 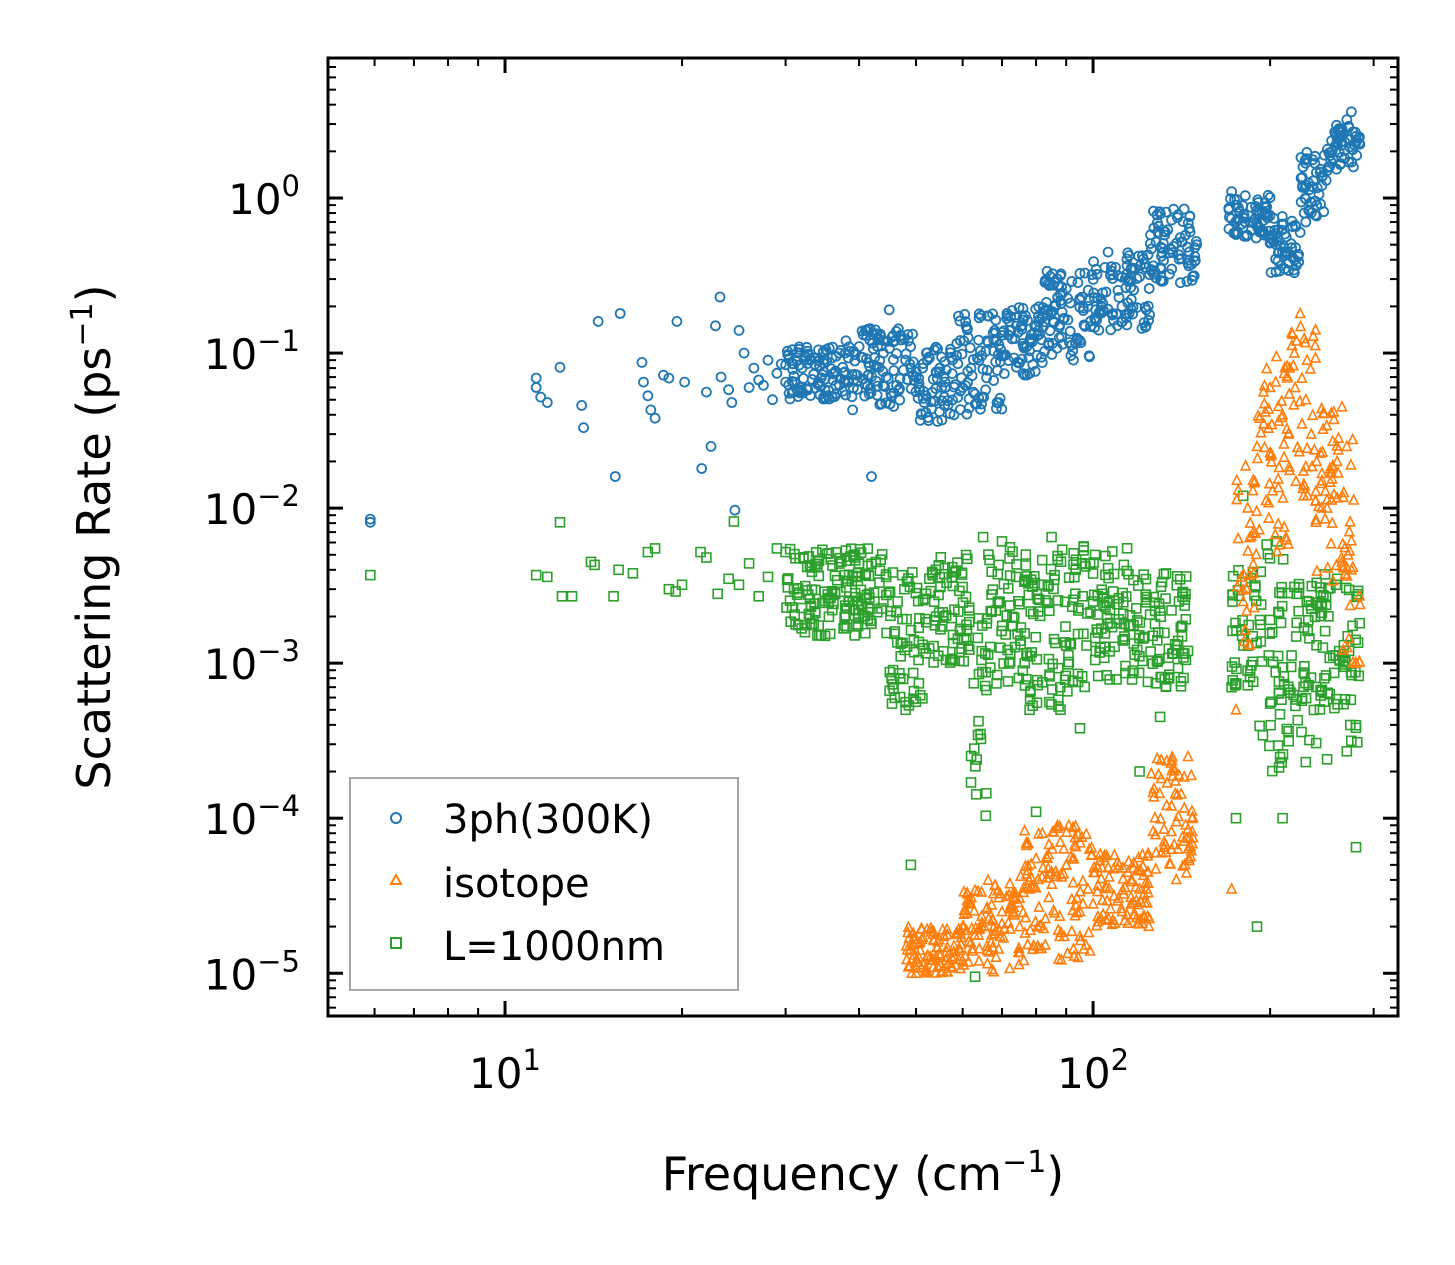 I want to click on legend-marker-3ph, so click(x=396, y=818).